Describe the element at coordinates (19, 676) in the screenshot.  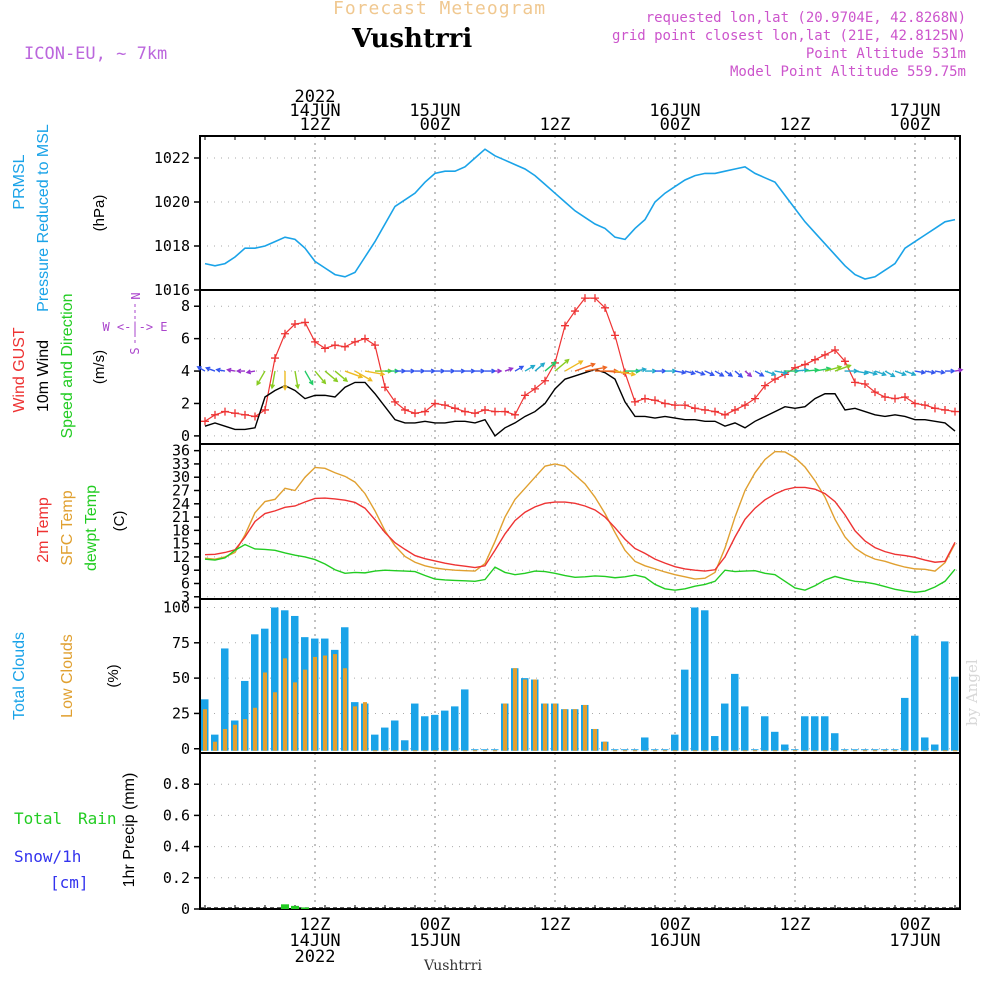
I see `cloud-label-total: Total Clouds` at that location.